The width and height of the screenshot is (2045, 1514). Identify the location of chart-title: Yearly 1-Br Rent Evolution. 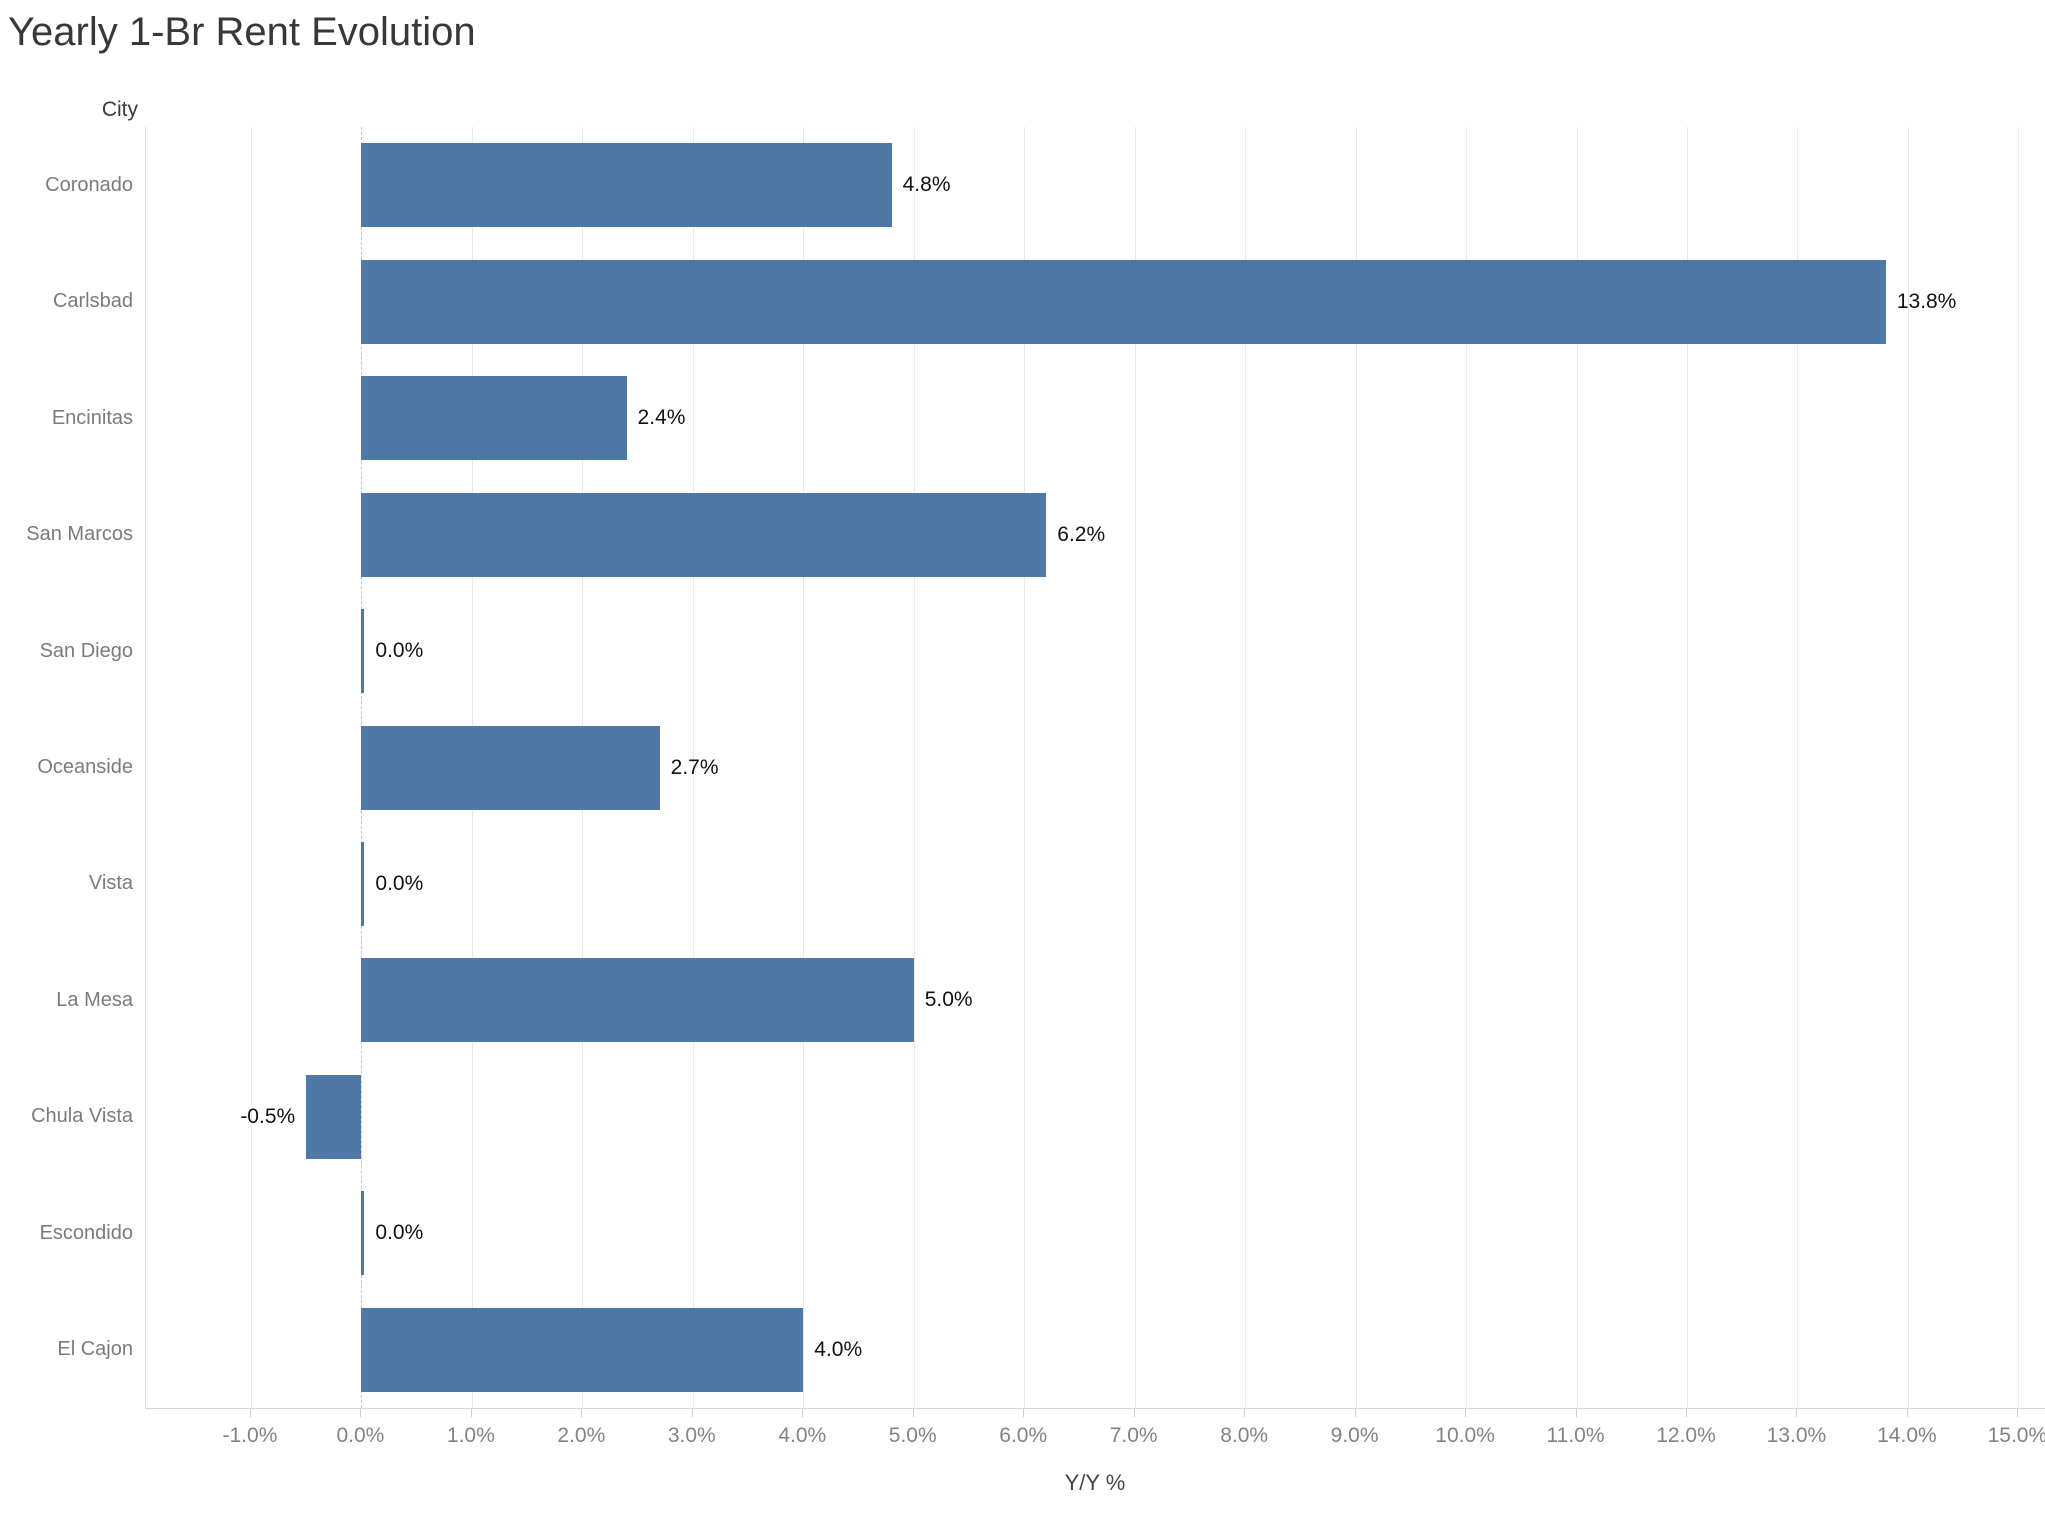
(242, 32).